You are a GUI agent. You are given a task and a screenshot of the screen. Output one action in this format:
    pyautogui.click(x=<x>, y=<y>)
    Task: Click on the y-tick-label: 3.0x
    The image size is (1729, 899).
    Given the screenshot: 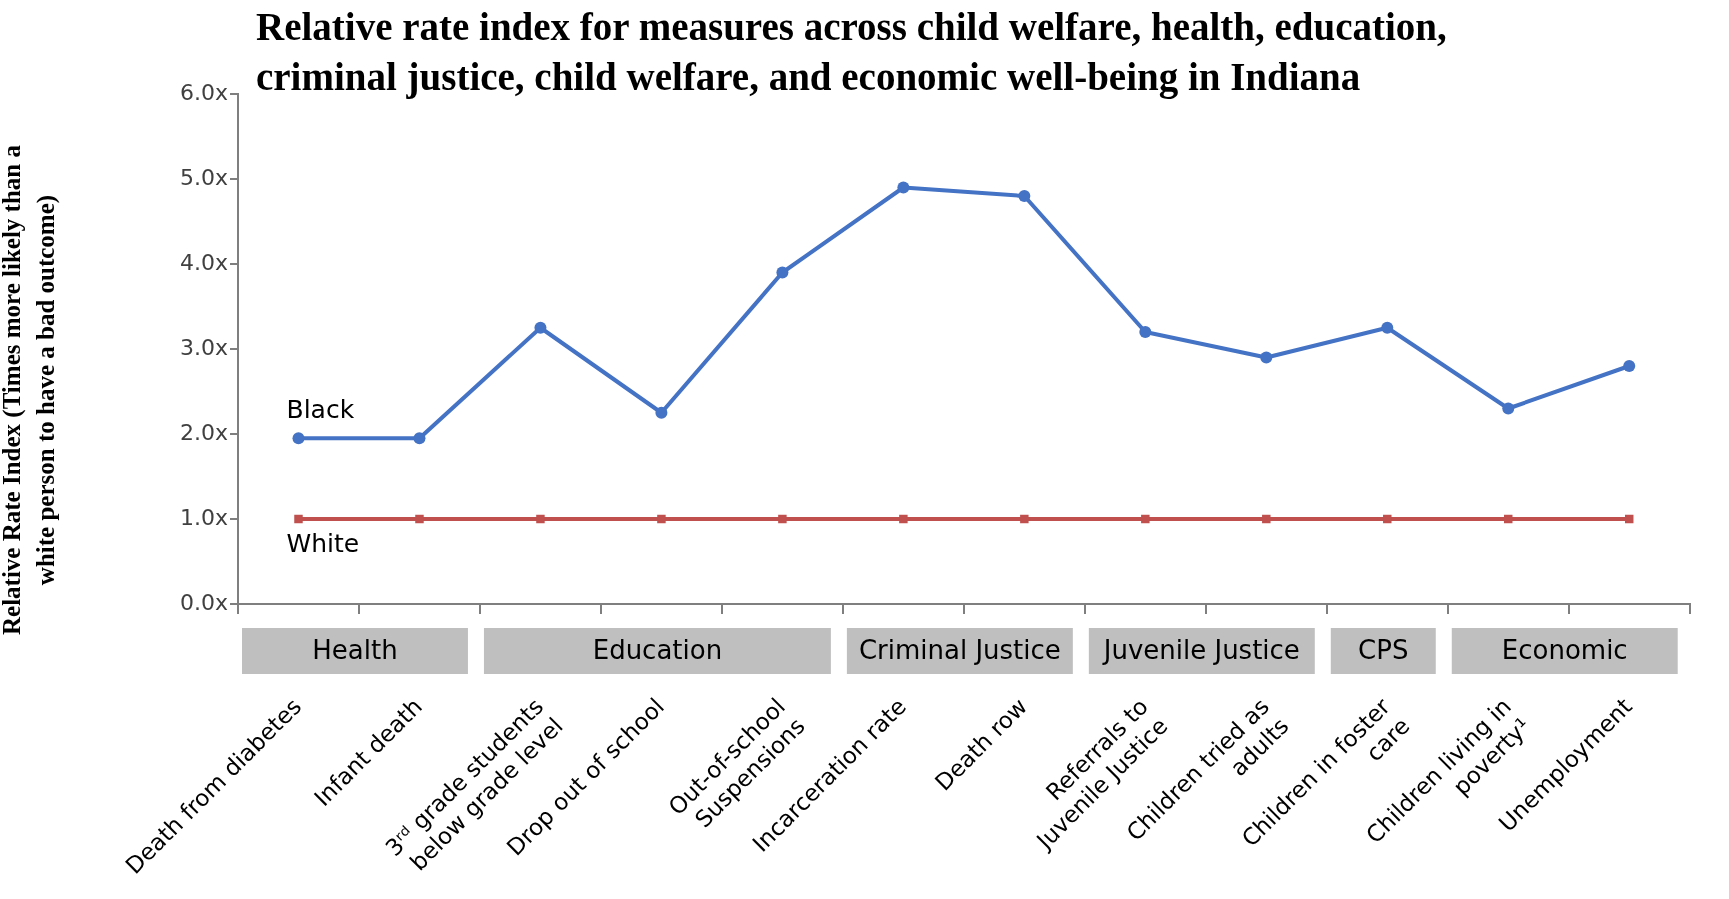 What is the action you would take?
    pyautogui.click(x=203, y=347)
    